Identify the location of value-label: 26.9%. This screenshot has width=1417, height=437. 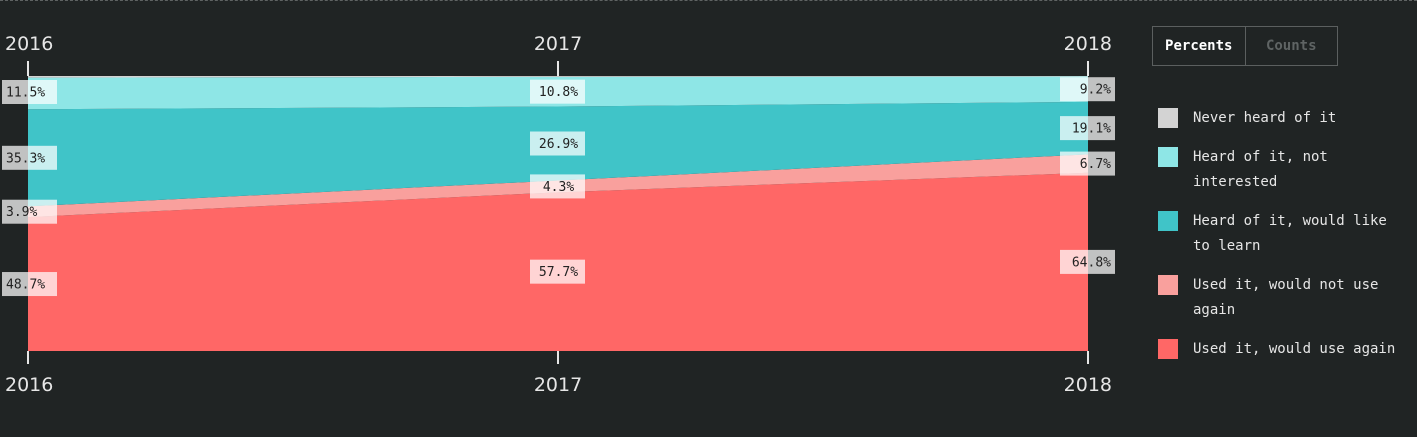
(558, 144).